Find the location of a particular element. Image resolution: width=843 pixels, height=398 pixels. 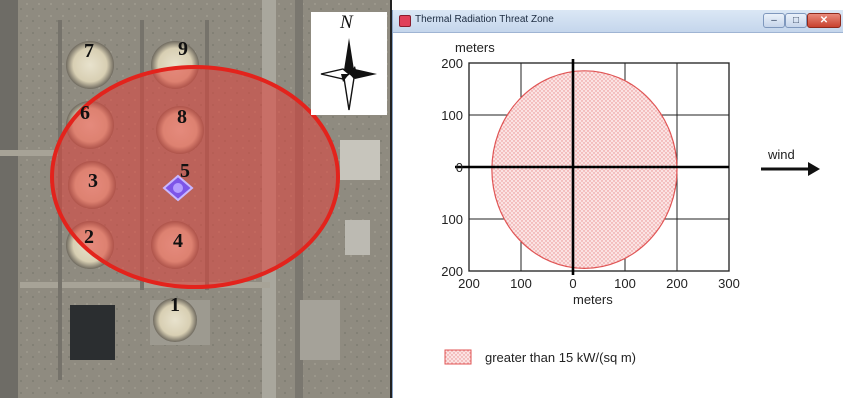

y-tick-label-3: 100 is located at coordinates (452, 219).